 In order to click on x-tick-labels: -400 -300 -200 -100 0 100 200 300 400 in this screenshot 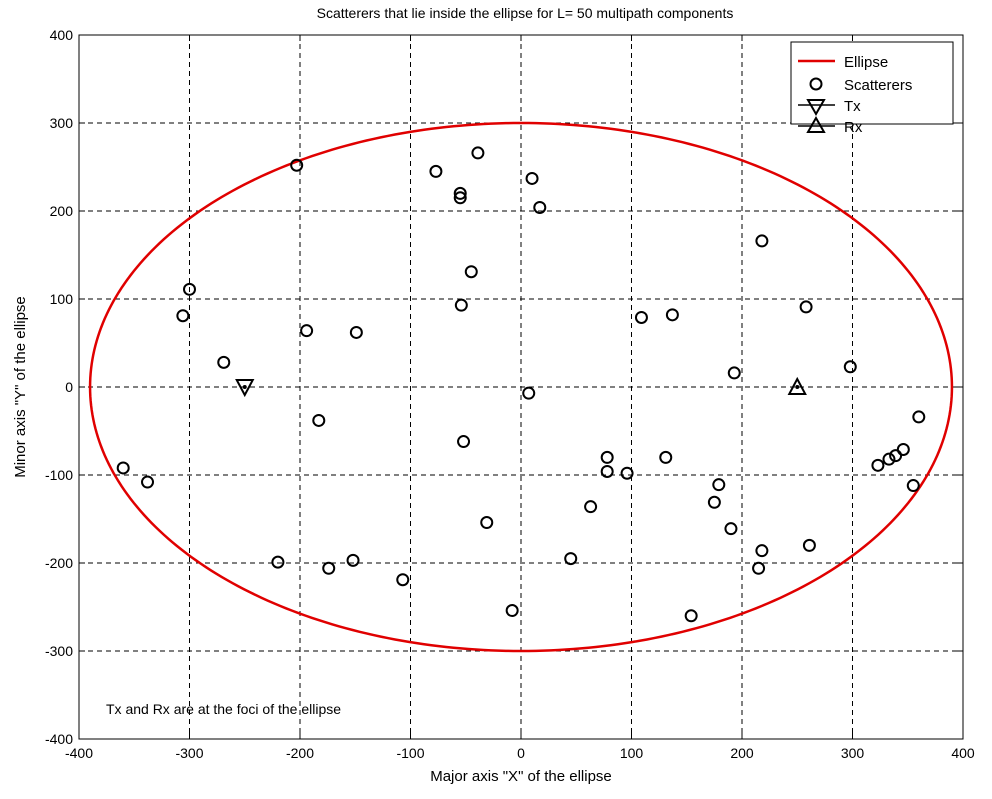, I will do `click(520, 753)`.